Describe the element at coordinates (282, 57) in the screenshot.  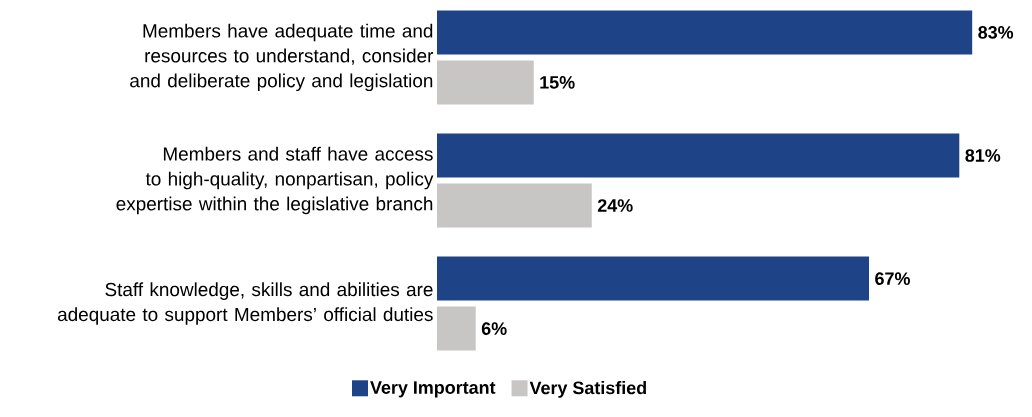
I see `y-tick-label: Members have adequate time and resources to understand, consider and deliberate policy and legislation` at that location.